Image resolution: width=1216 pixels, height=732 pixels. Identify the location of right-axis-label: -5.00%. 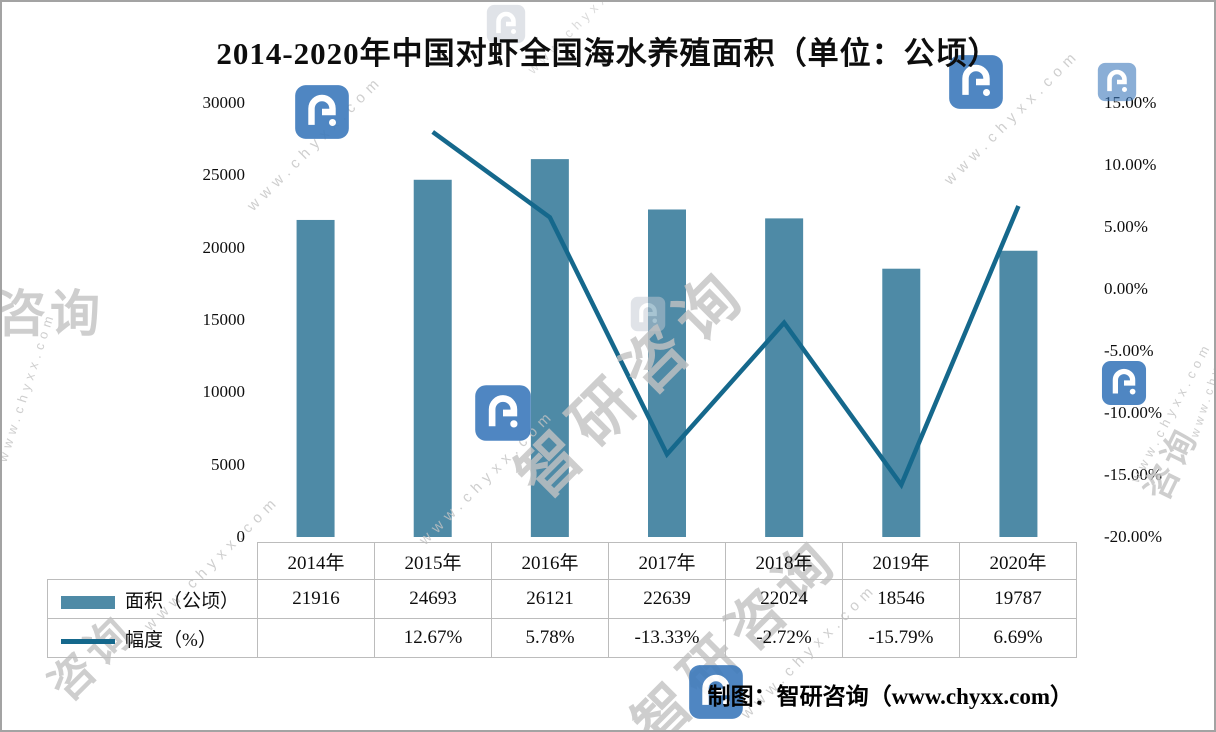
(1129, 350).